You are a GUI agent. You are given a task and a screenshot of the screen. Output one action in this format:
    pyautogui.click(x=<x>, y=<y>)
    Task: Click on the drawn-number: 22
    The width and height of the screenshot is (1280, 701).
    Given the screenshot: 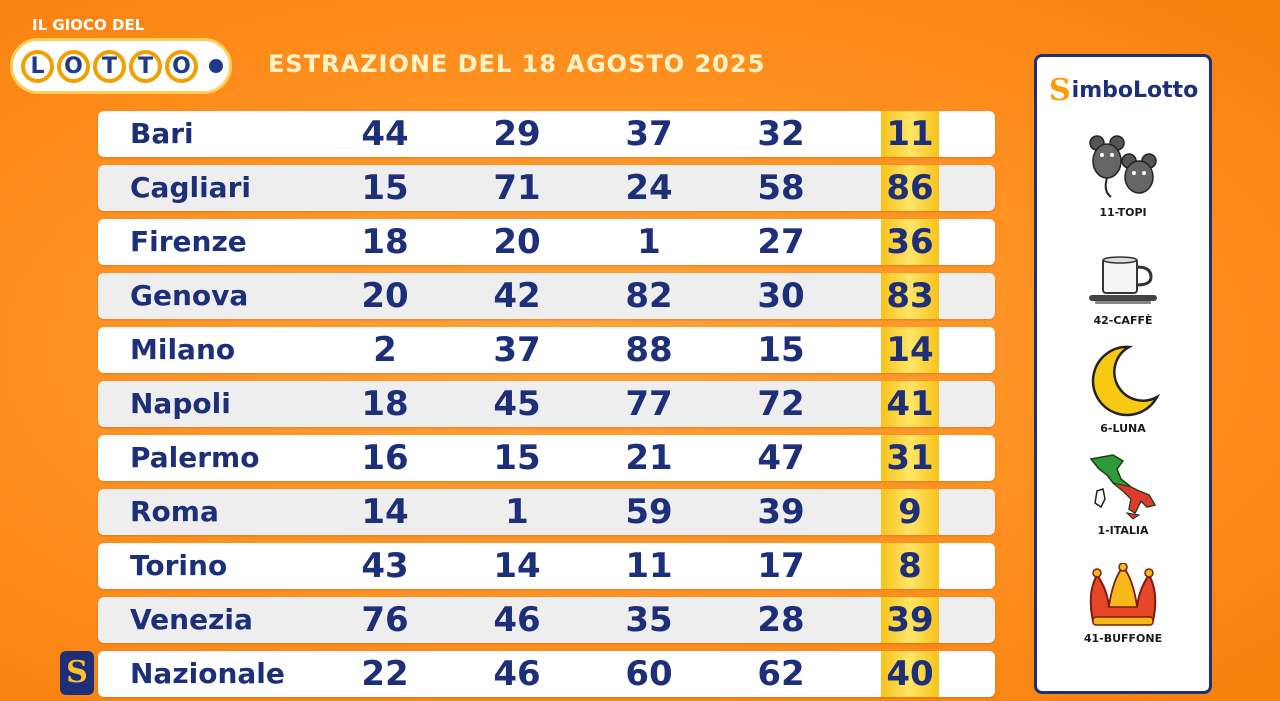 What is the action you would take?
    pyautogui.click(x=385, y=674)
    